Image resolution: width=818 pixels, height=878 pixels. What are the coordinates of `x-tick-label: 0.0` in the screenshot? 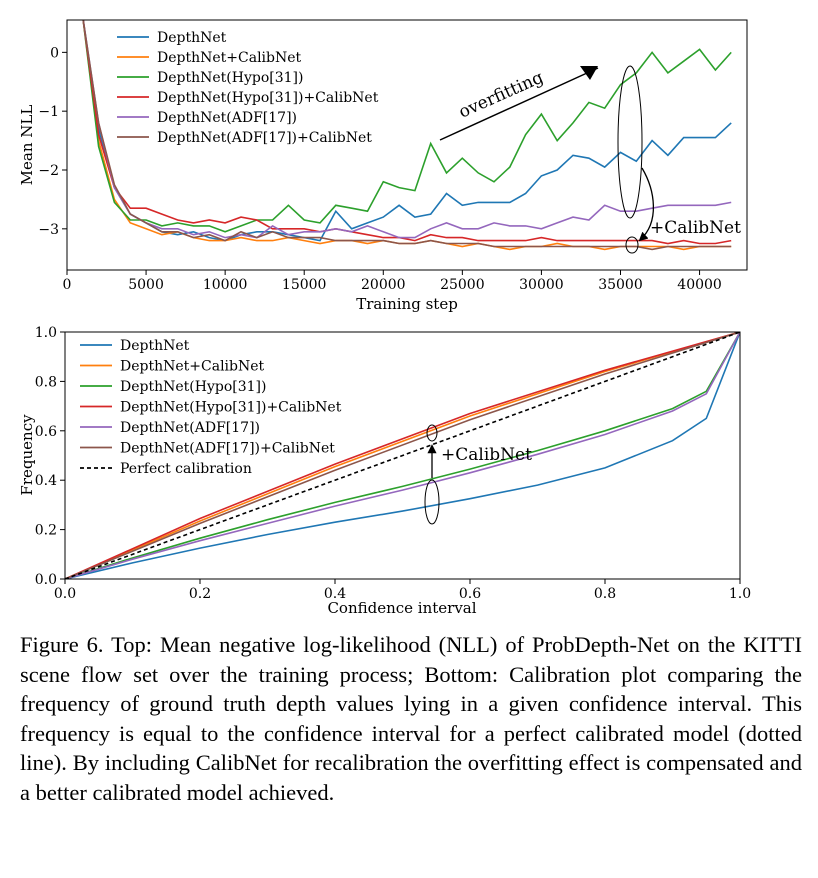 It's located at (65, 594).